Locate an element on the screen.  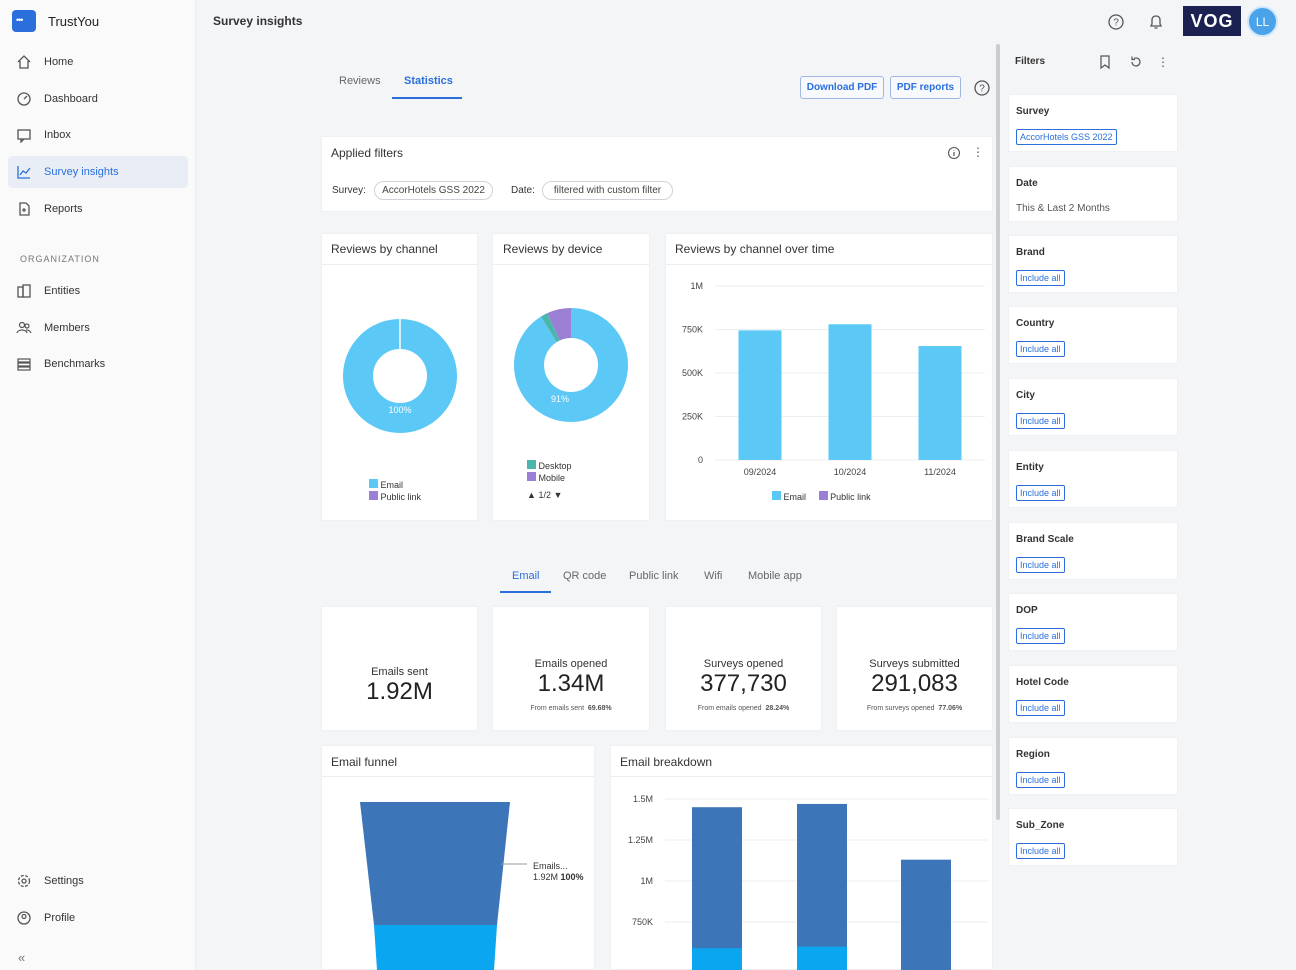
filter-label: City is located at coordinates (1025, 395).